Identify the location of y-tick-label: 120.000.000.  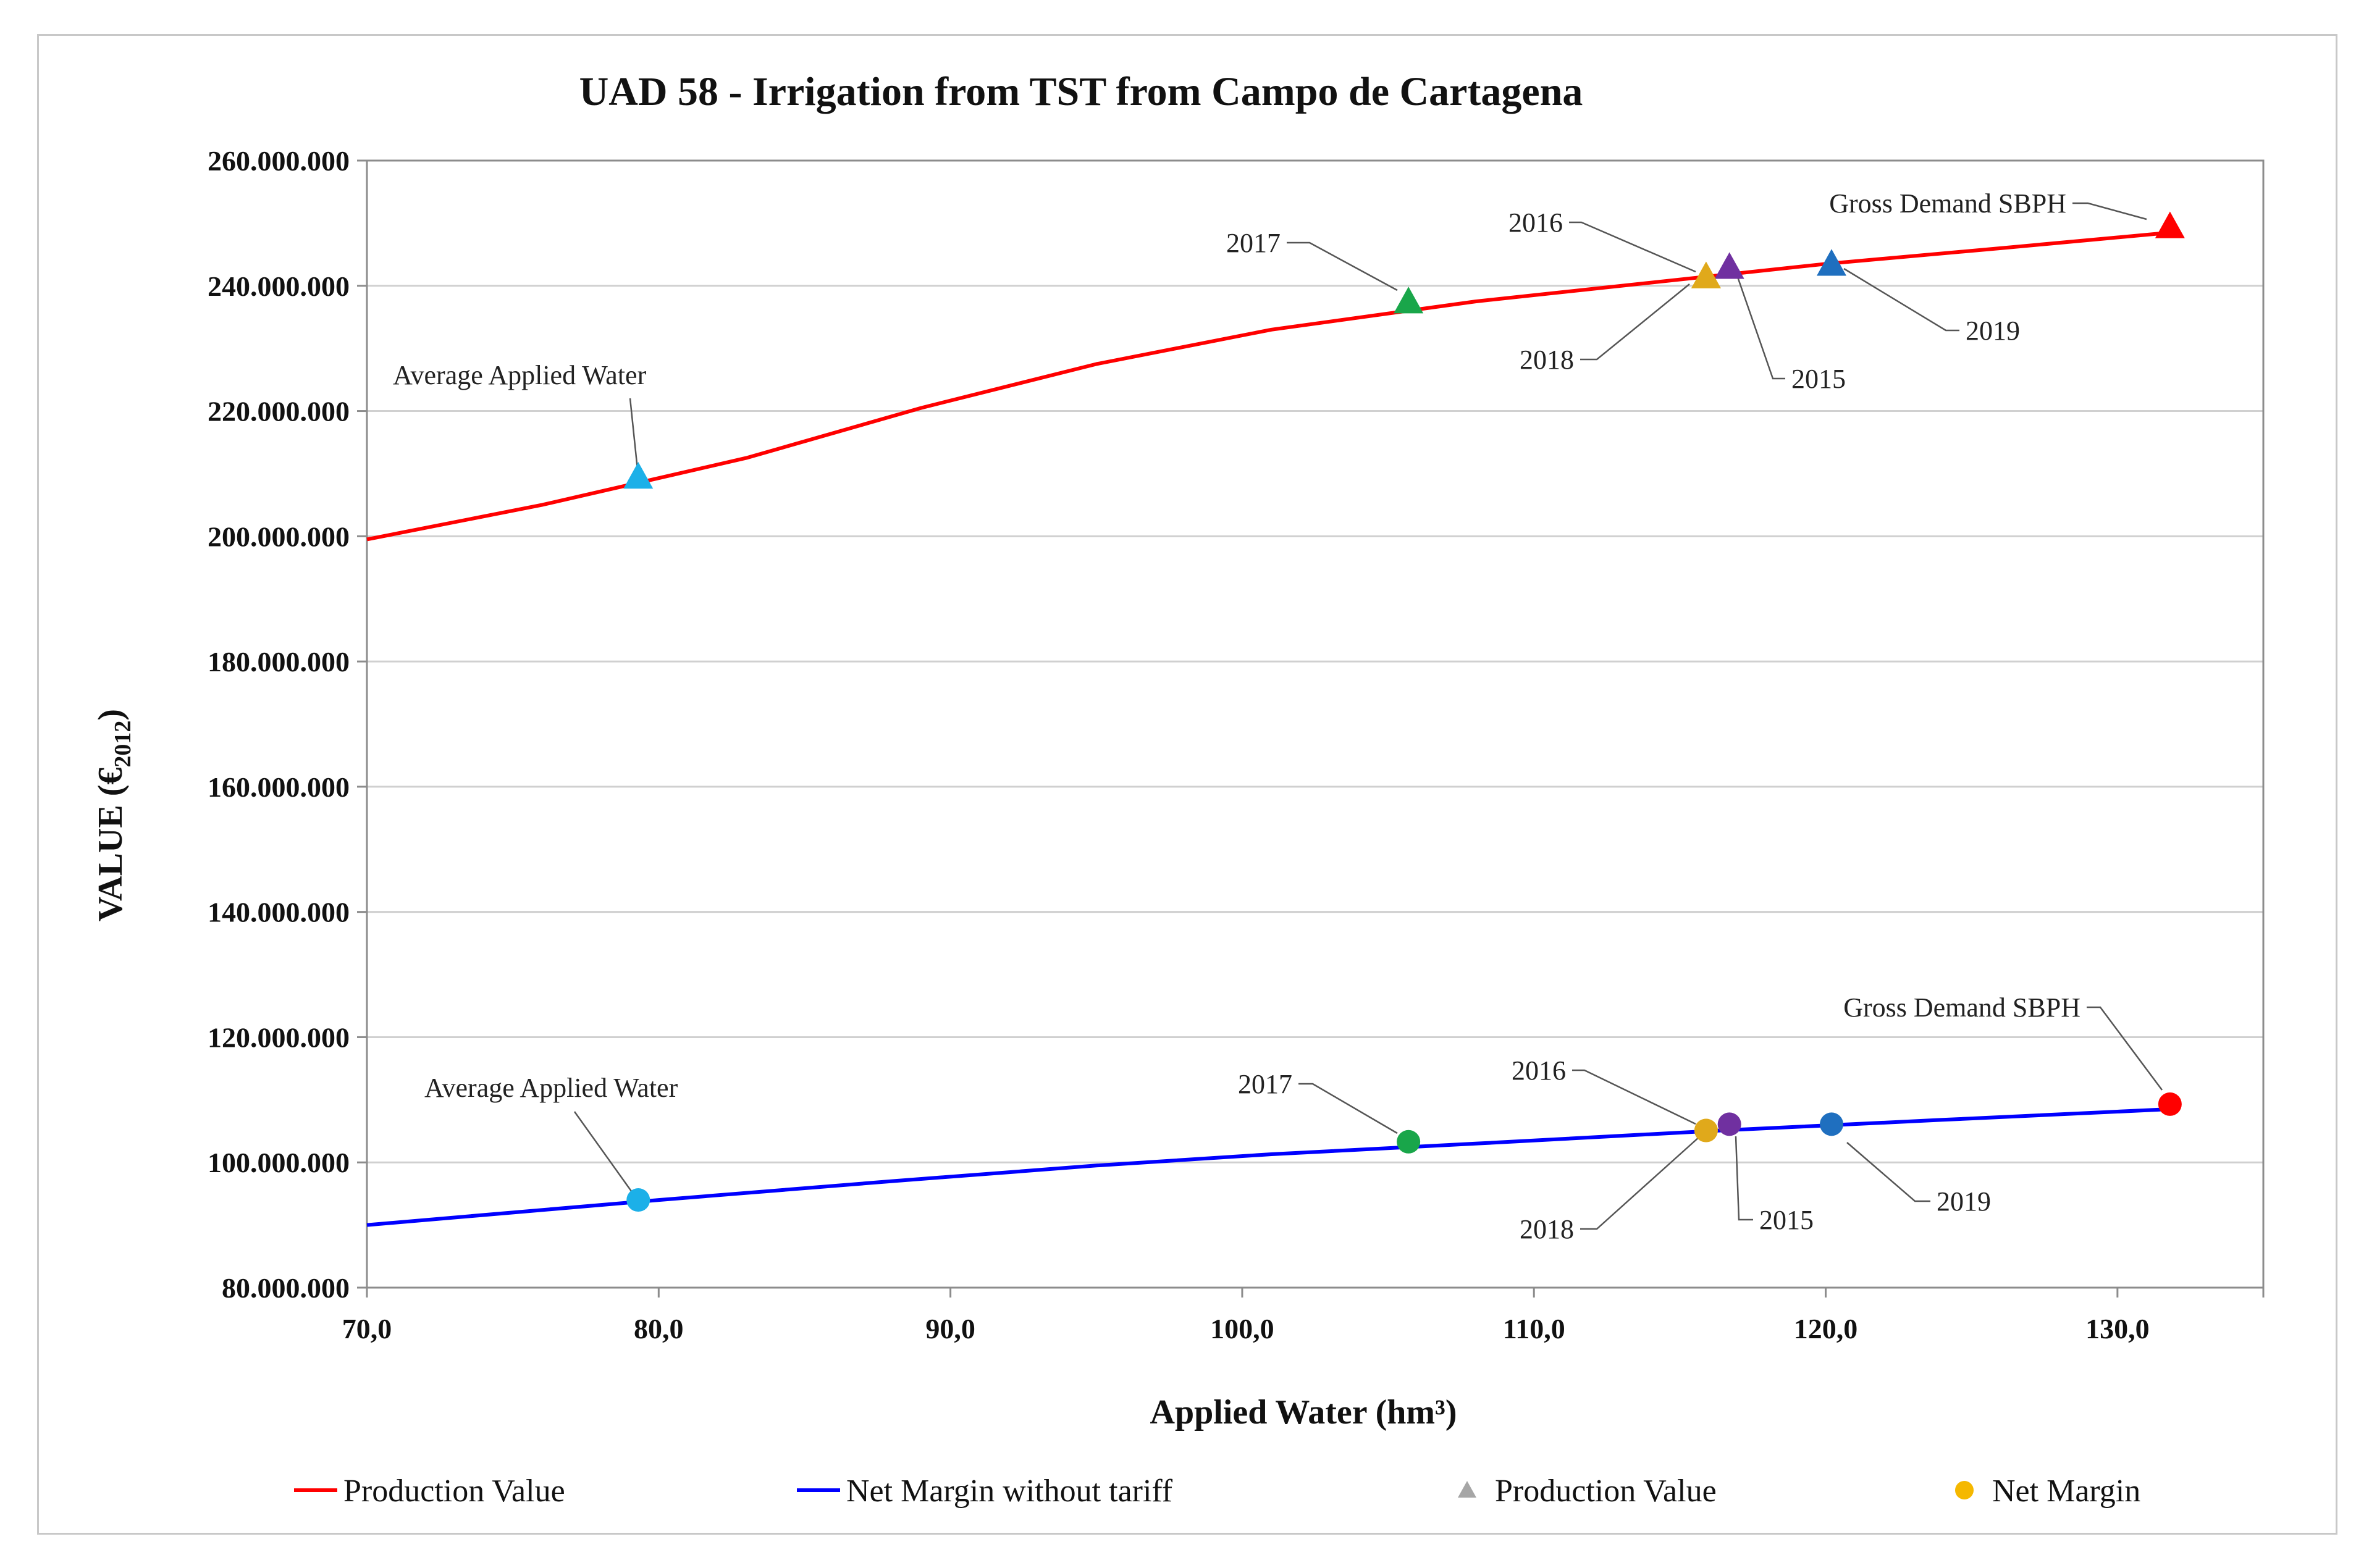
(279, 1037).